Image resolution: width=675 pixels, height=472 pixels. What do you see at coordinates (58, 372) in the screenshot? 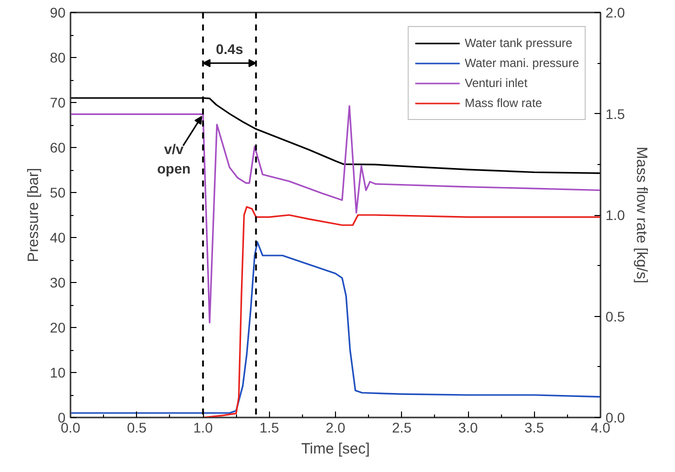
I see `y-tick-label: 10` at bounding box center [58, 372].